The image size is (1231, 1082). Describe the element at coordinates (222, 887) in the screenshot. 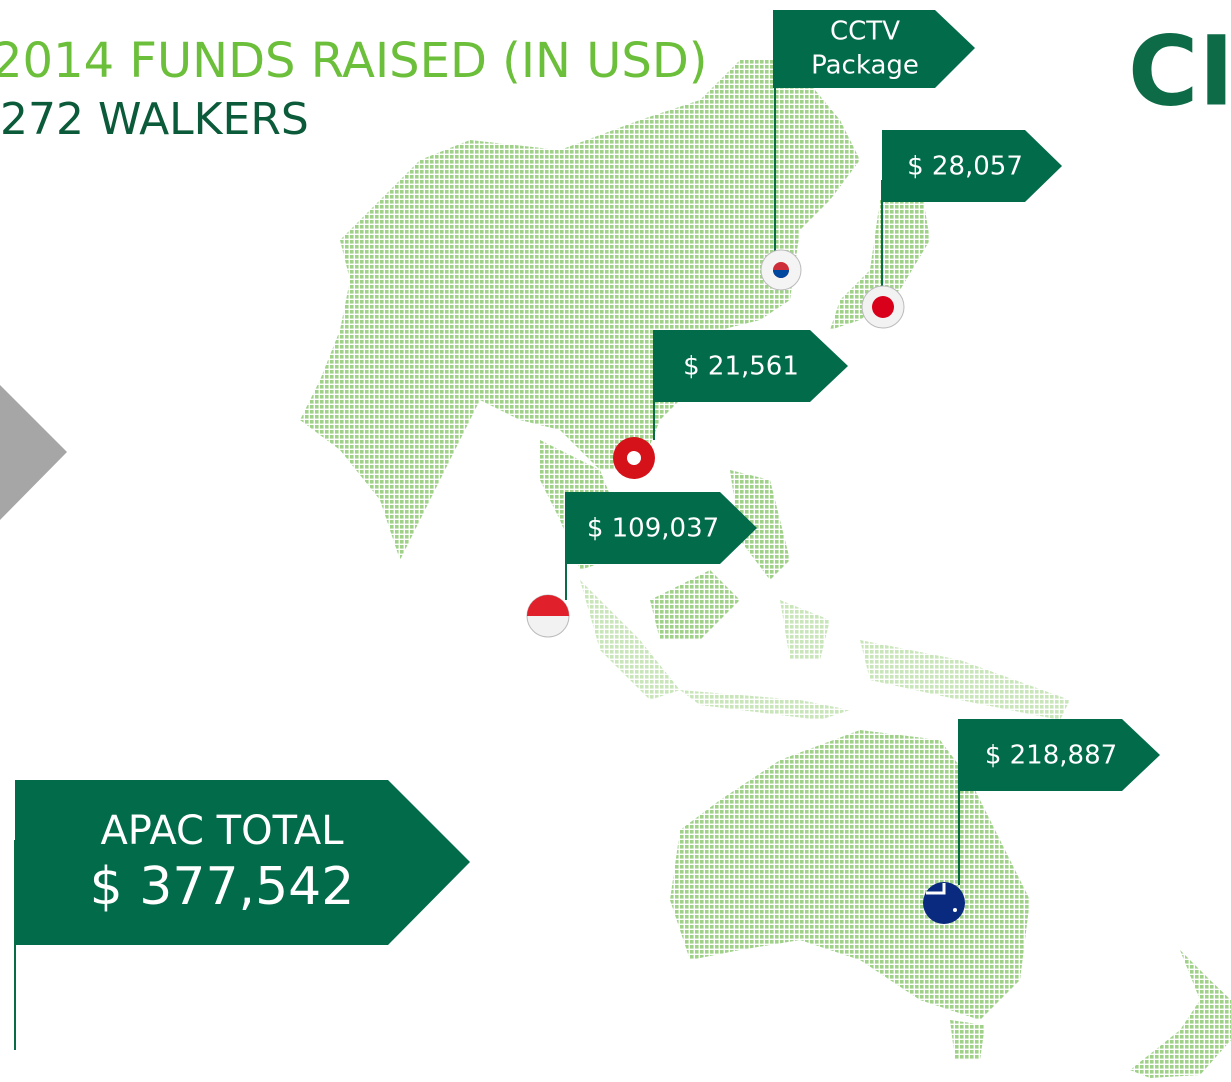

I see `total-value: $ 377,542` at that location.